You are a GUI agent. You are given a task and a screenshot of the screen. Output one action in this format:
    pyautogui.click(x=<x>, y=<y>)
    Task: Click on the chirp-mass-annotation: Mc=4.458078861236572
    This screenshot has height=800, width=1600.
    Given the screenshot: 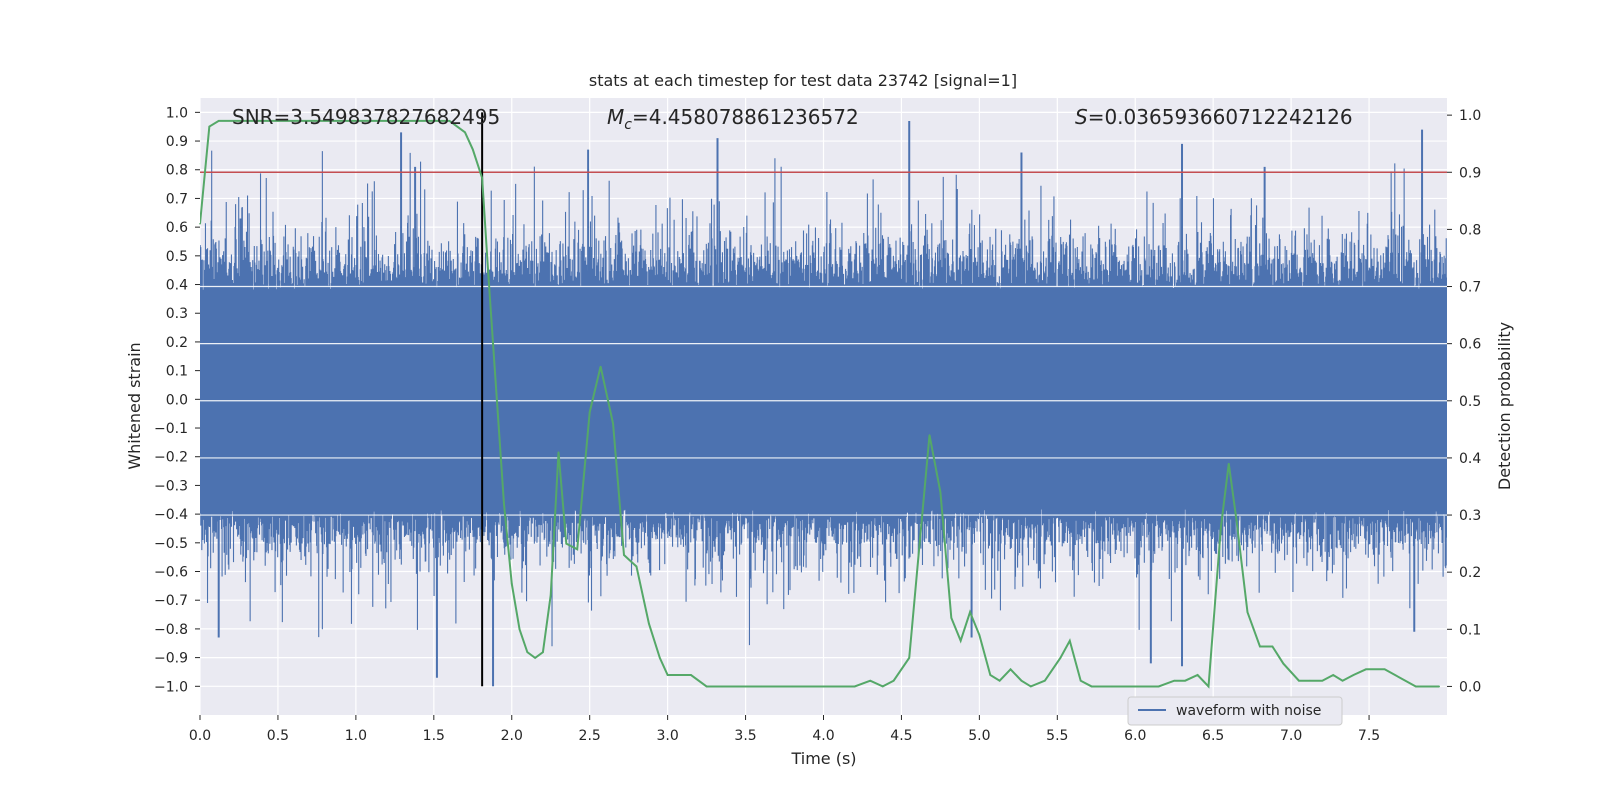 What is the action you would take?
    pyautogui.click(x=733, y=119)
    